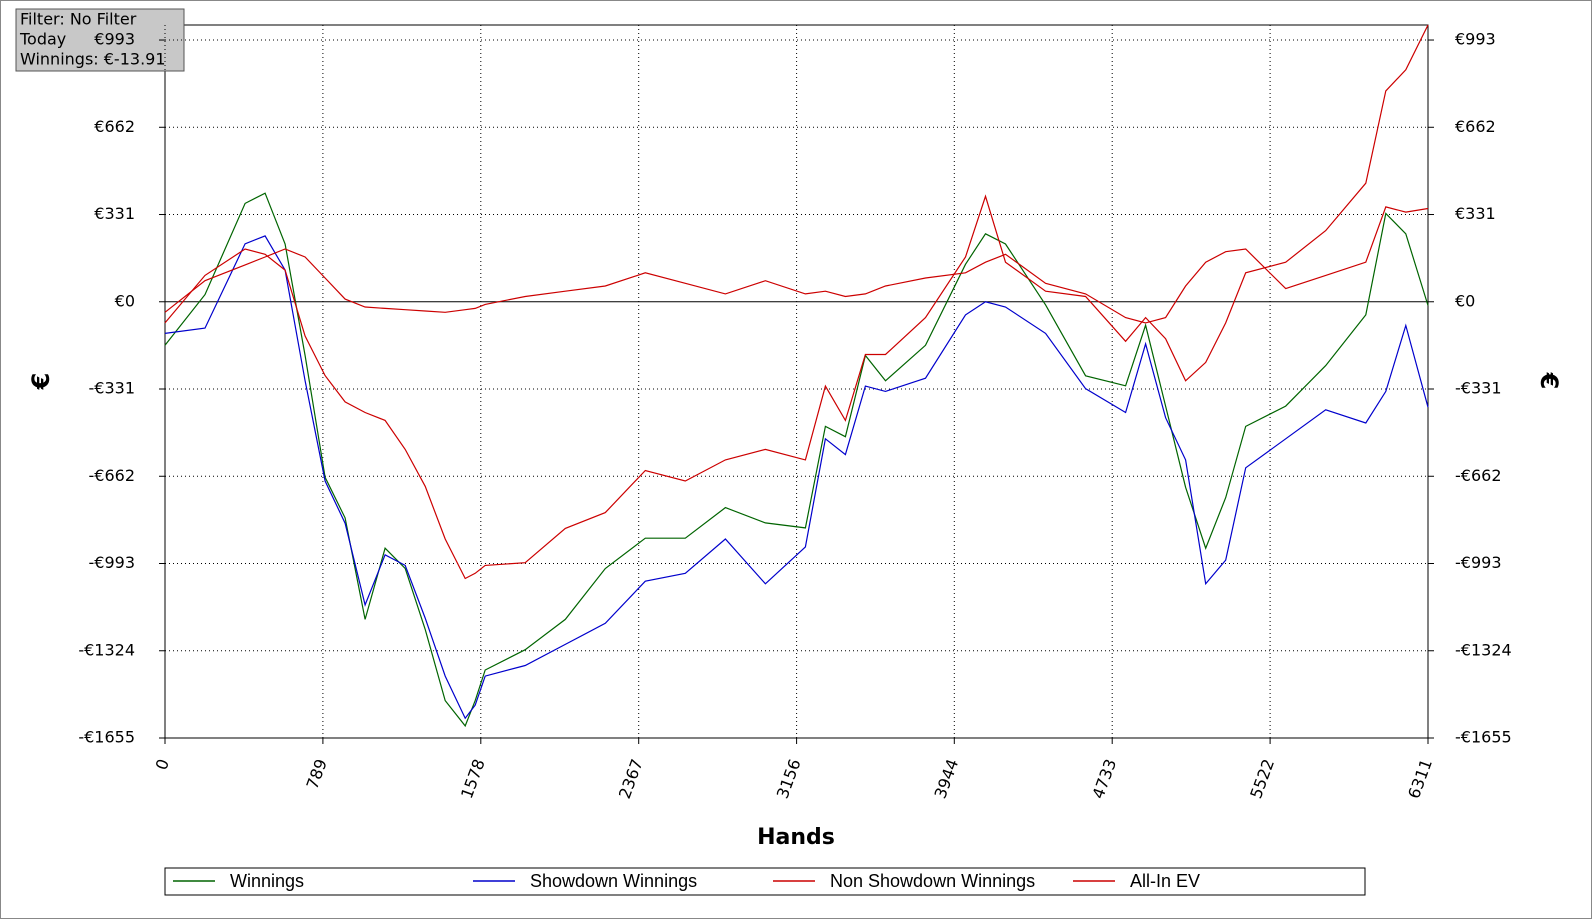 Image resolution: width=1592 pixels, height=919 pixels. I want to click on y-tick-label: €993, so click(114, 39).